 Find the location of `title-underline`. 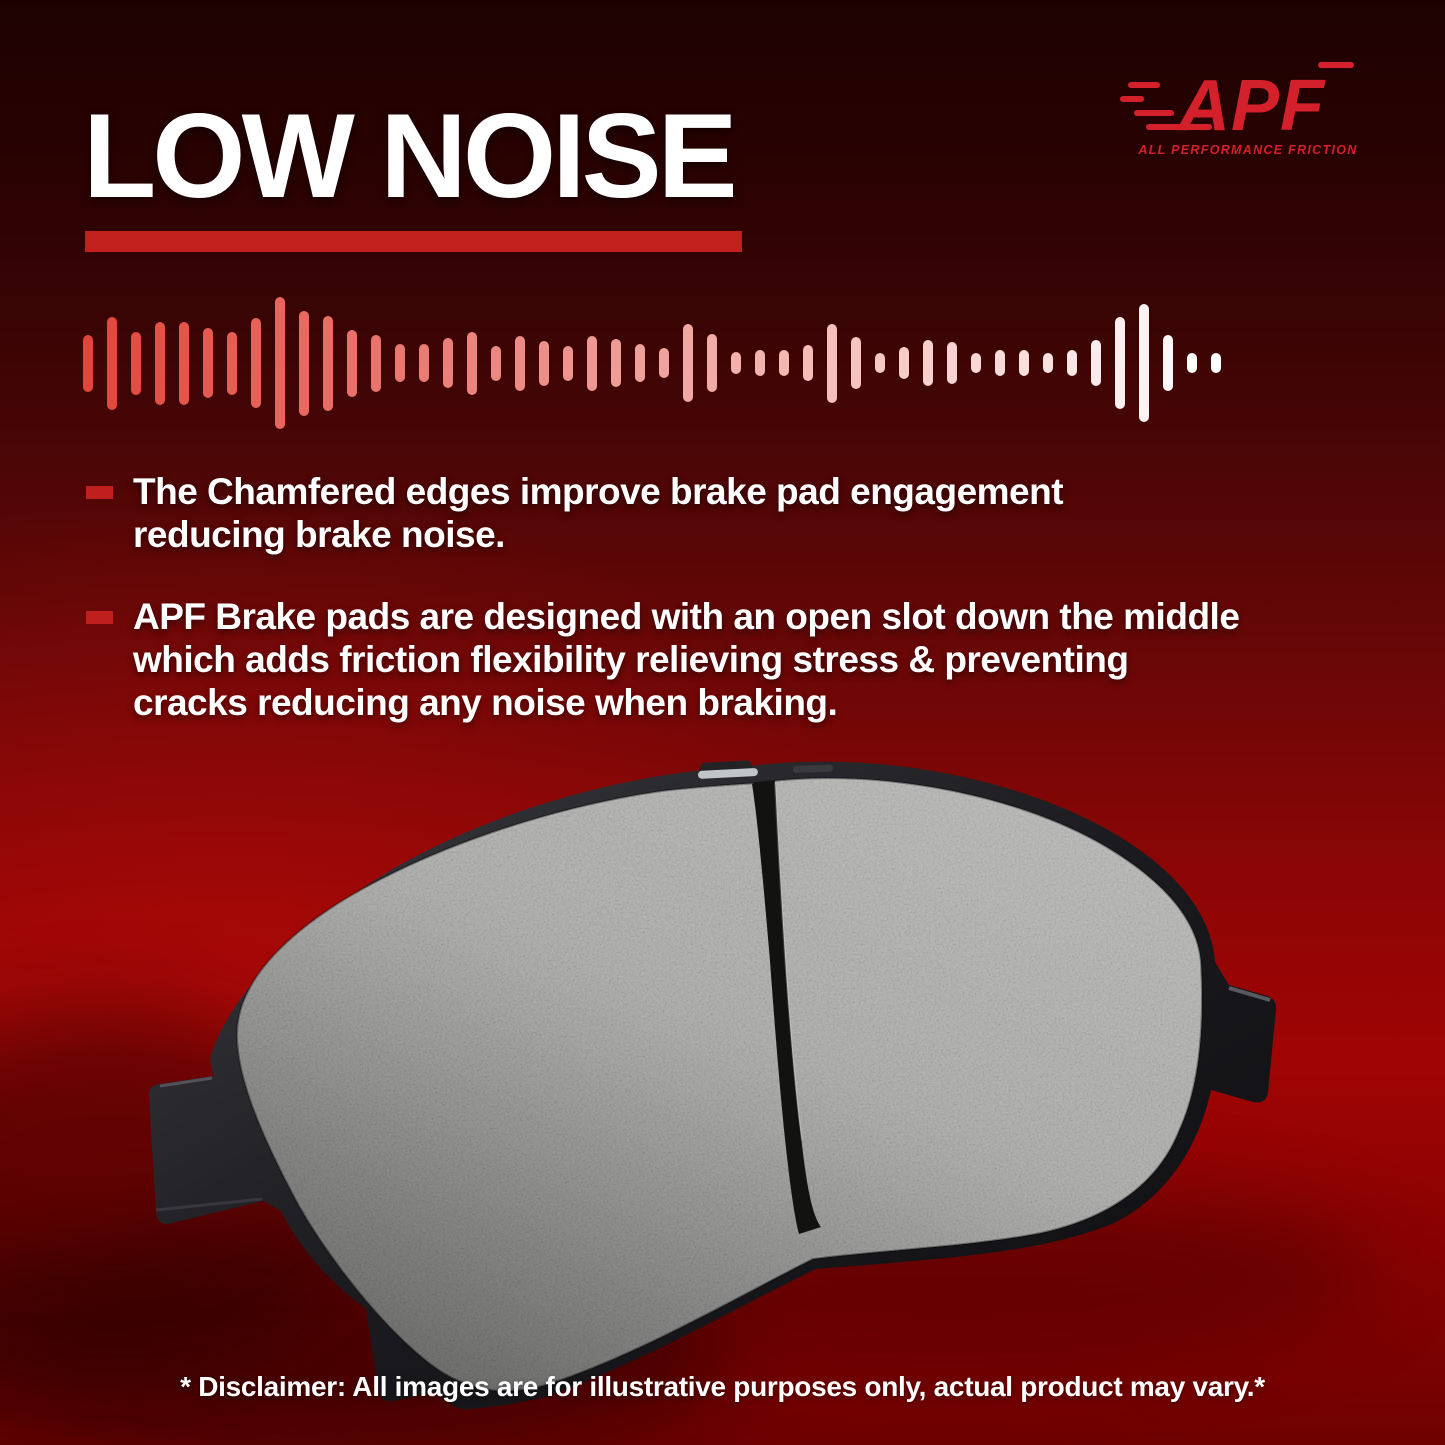

title-underline is located at coordinates (413, 241).